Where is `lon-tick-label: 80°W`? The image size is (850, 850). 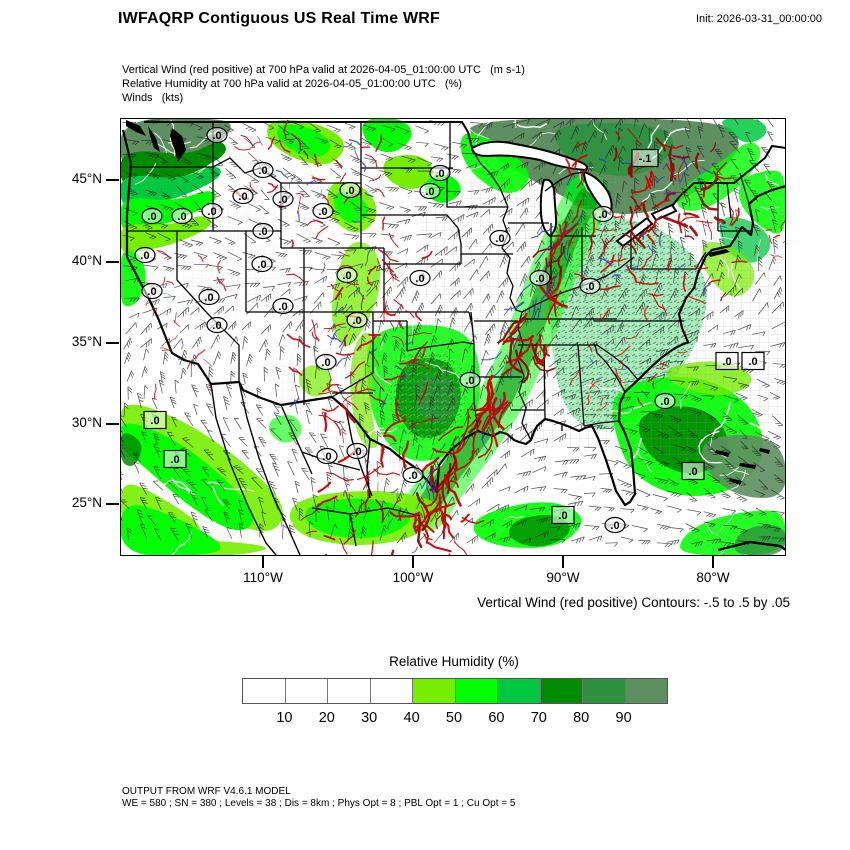 lon-tick-label: 80°W is located at coordinates (713, 577).